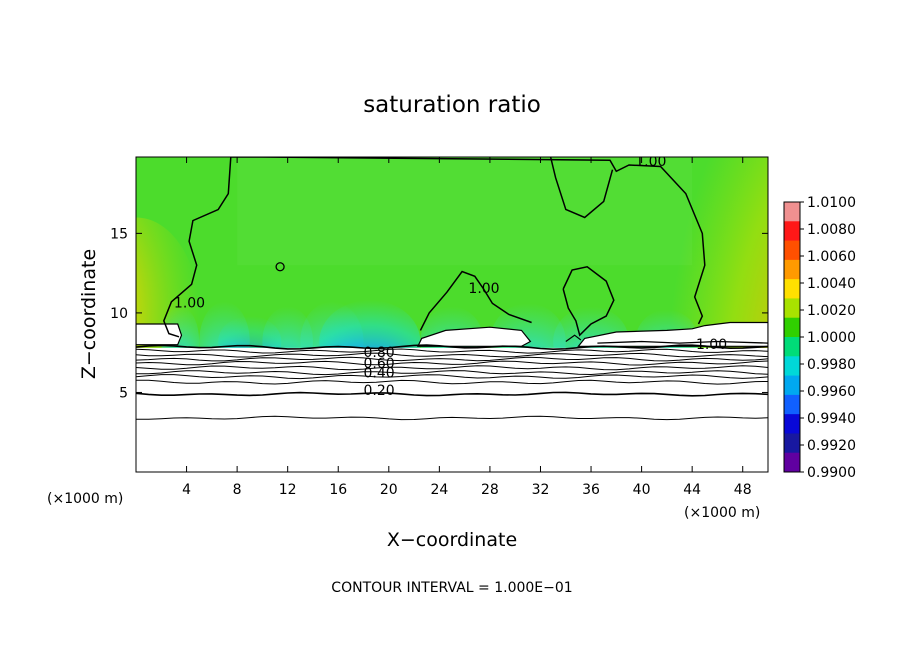 The image size is (904, 654). What do you see at coordinates (237, 490) in the screenshot?
I see `x-tick-label: 8` at bounding box center [237, 490].